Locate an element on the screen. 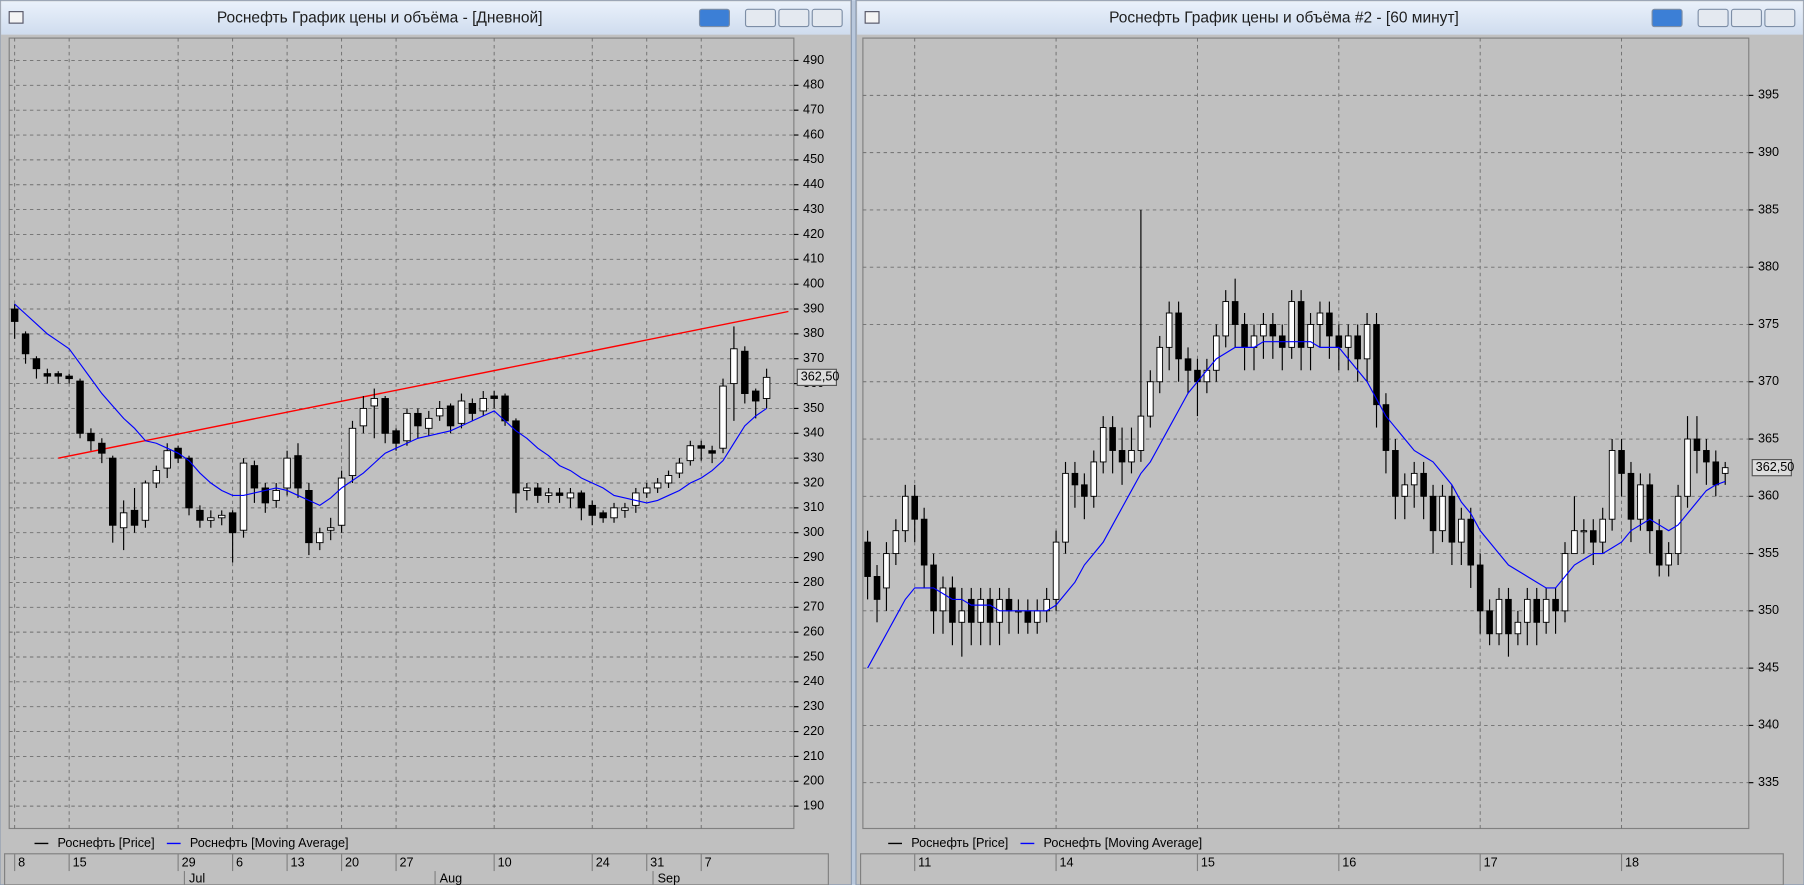 This screenshot has width=1804, height=885. y-tick-label: 400 is located at coordinates (813, 284).